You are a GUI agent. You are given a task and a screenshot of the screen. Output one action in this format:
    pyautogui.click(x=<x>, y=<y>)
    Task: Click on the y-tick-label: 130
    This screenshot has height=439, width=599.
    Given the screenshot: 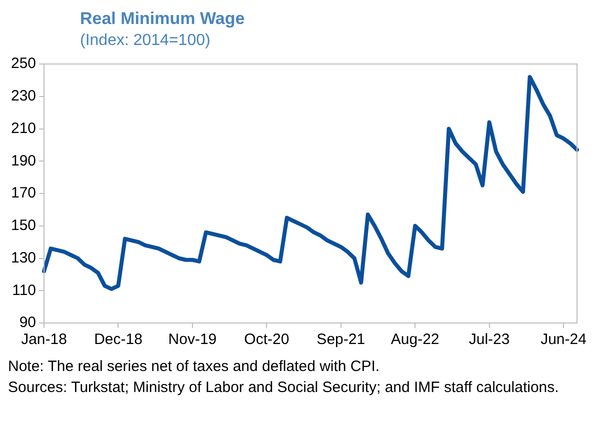 What is the action you would take?
    pyautogui.click(x=23, y=257)
    